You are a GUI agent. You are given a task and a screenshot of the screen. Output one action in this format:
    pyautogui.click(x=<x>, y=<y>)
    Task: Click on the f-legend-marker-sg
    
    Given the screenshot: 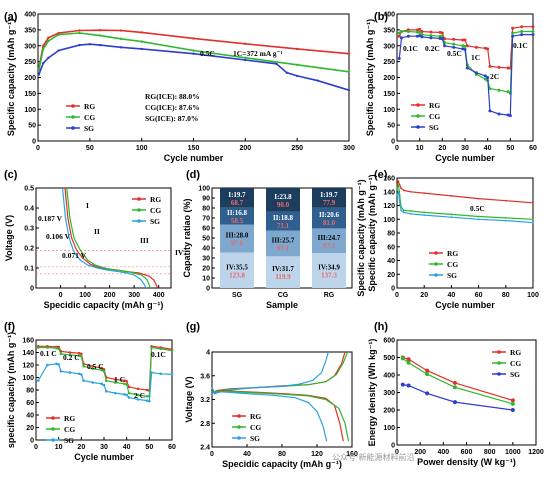 What is the action you would take?
    pyautogui.click(x=53, y=440)
    